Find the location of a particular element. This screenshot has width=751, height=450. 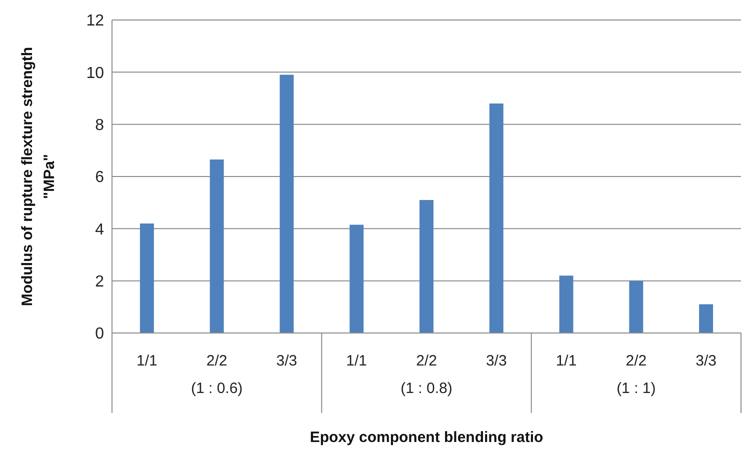

y-axis-title: Modulus of rupture flexture strength "MPa" is located at coordinates (38, 176).